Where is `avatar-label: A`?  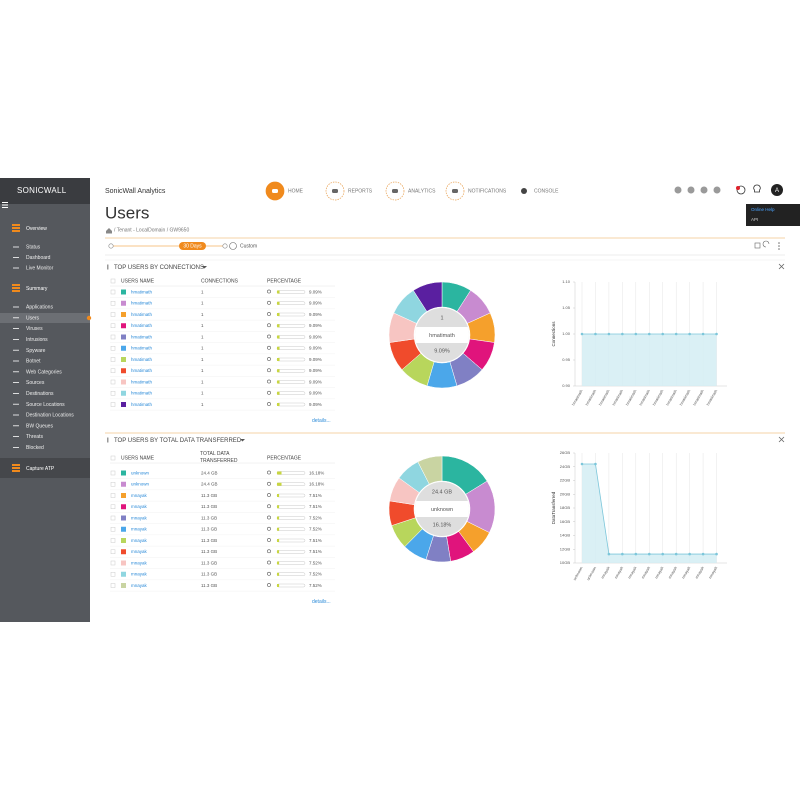
avatar-label: A is located at coordinates (777, 191).